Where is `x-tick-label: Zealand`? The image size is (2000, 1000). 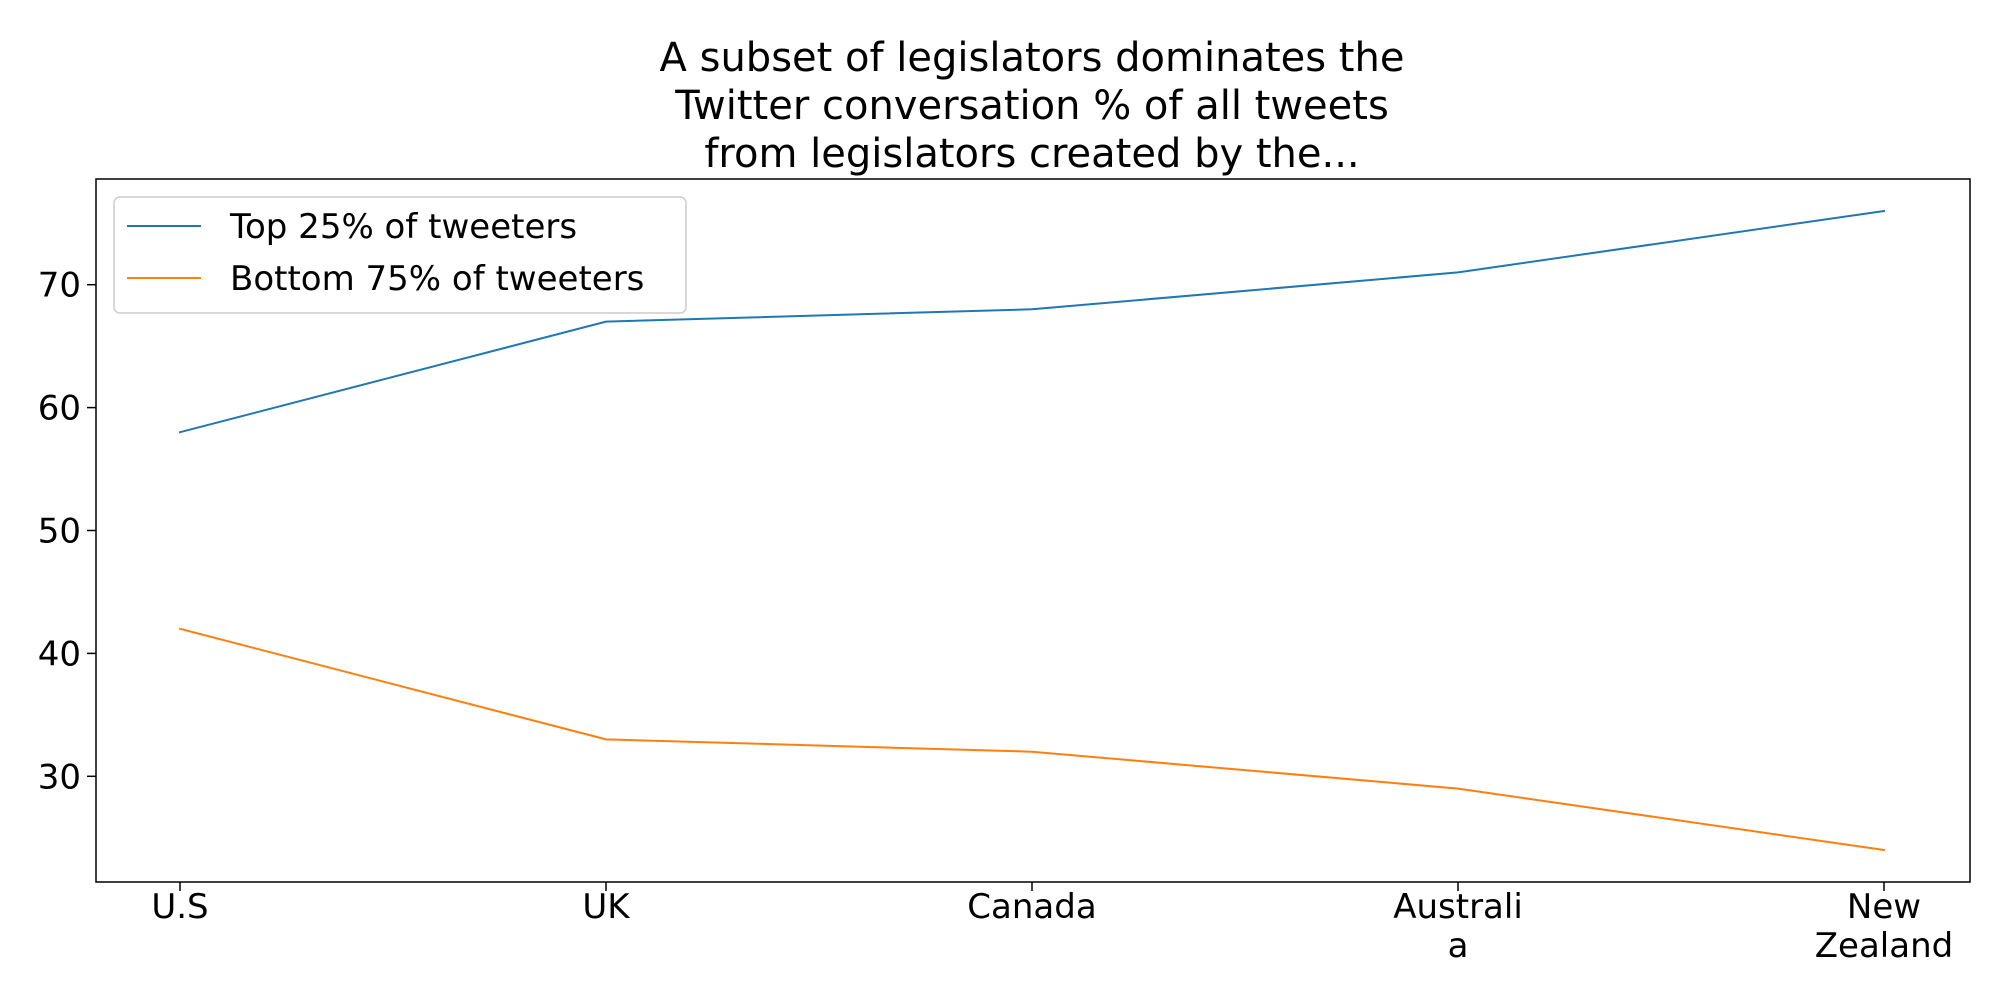 x-tick-label: Zealand is located at coordinates (1884, 946).